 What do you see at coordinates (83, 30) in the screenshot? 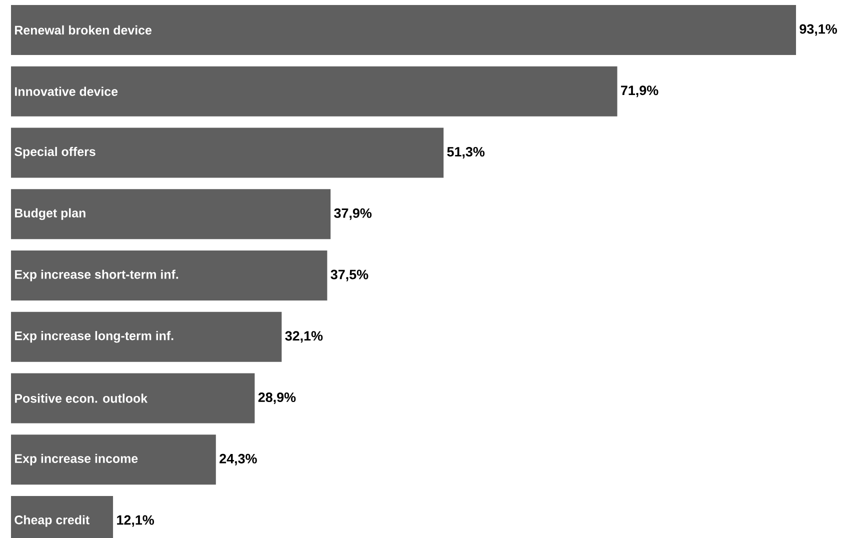
I see `y-tick-label: Renewal broken device` at bounding box center [83, 30].